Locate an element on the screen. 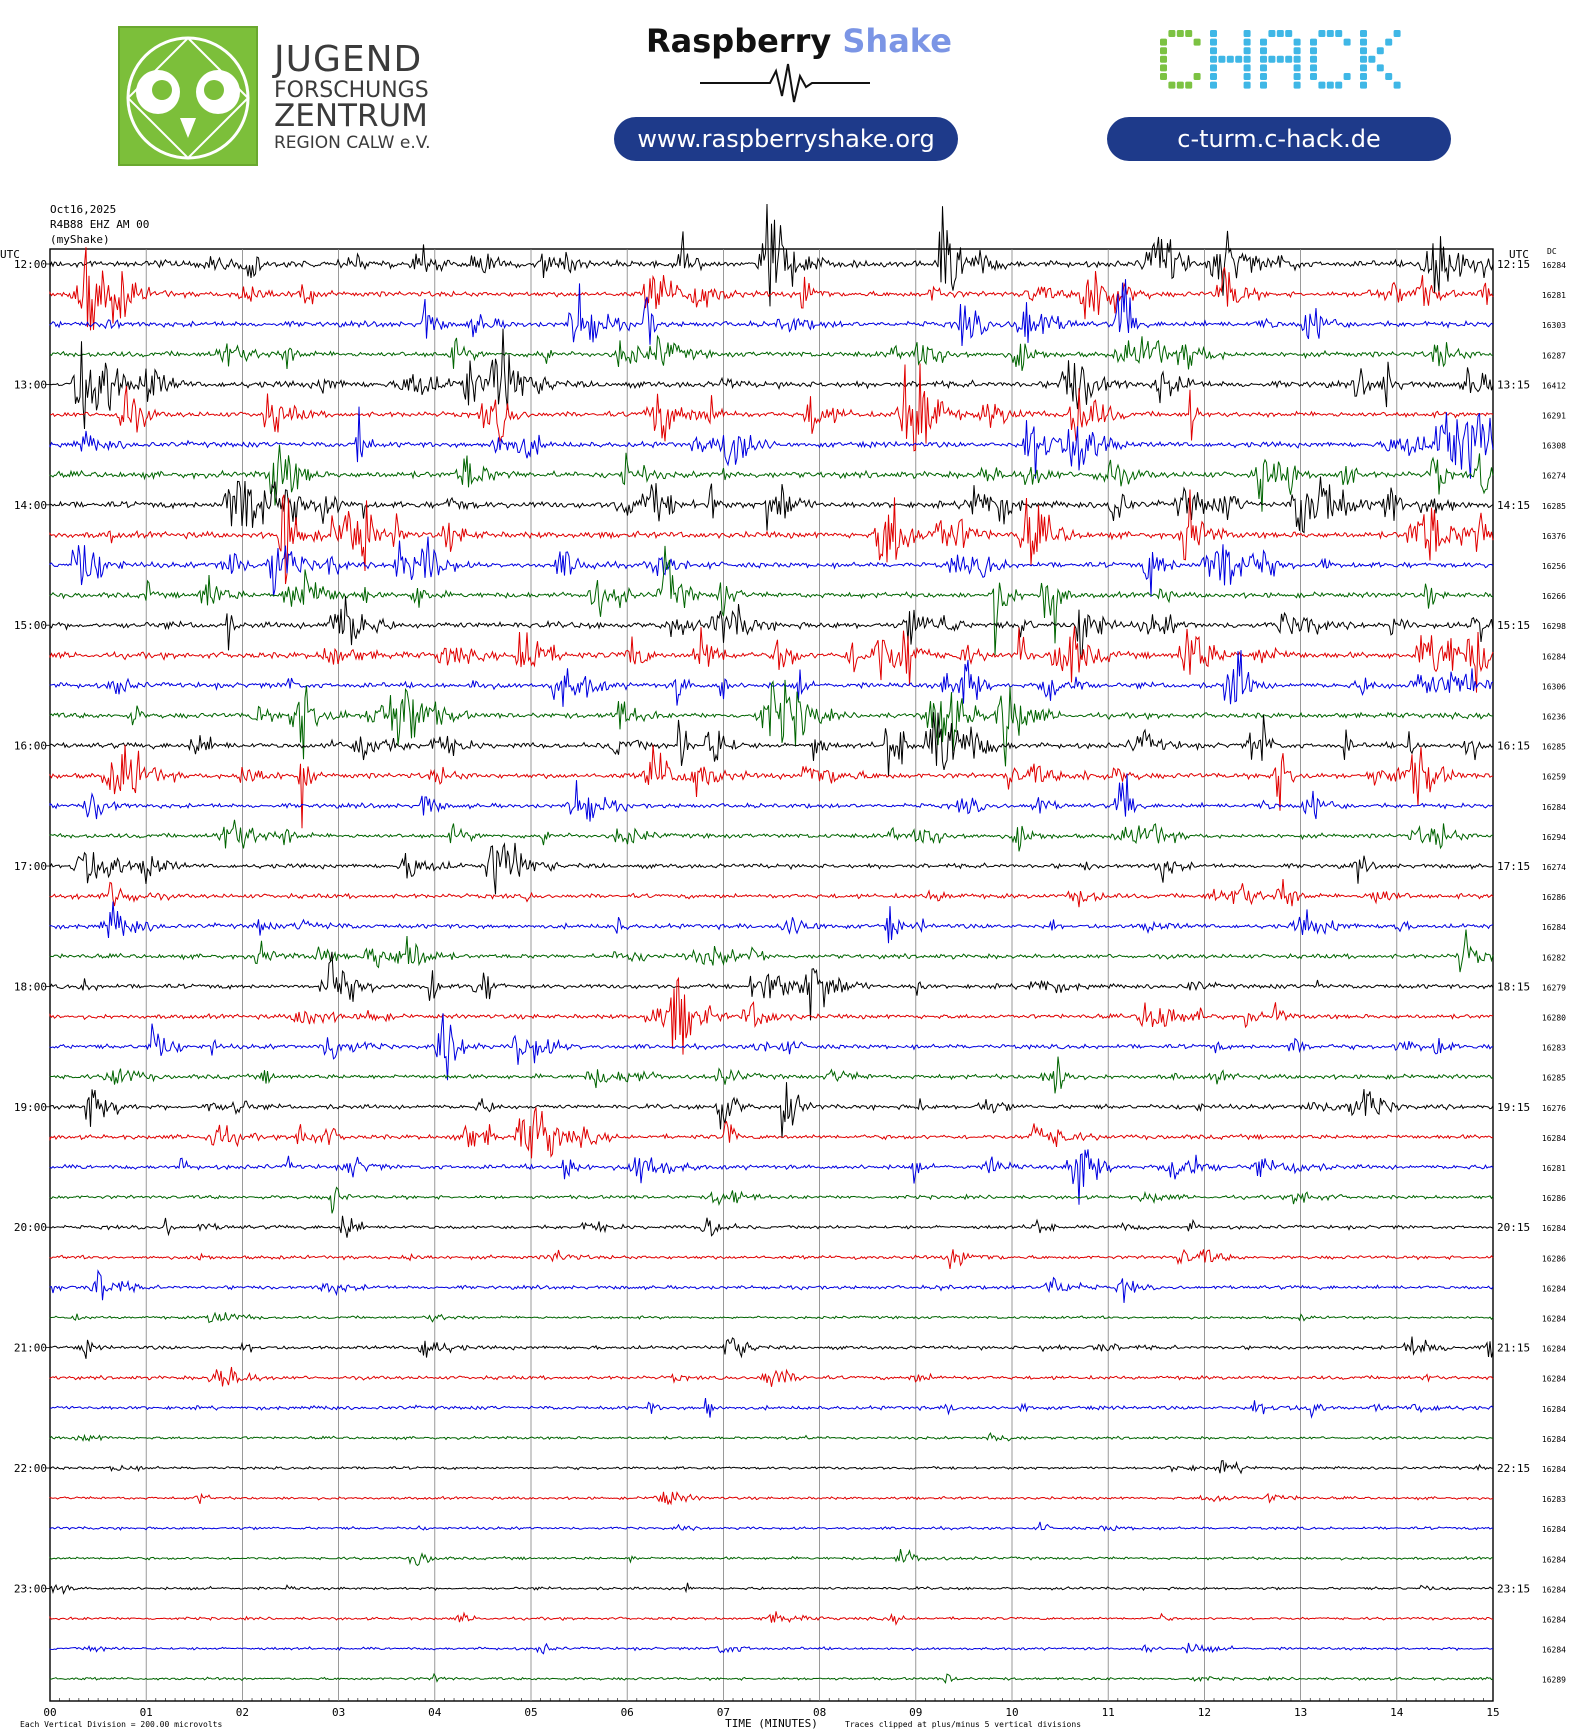 This screenshot has width=1570, height=1732. x-tick-label: 11 is located at coordinates (1108, 1712).